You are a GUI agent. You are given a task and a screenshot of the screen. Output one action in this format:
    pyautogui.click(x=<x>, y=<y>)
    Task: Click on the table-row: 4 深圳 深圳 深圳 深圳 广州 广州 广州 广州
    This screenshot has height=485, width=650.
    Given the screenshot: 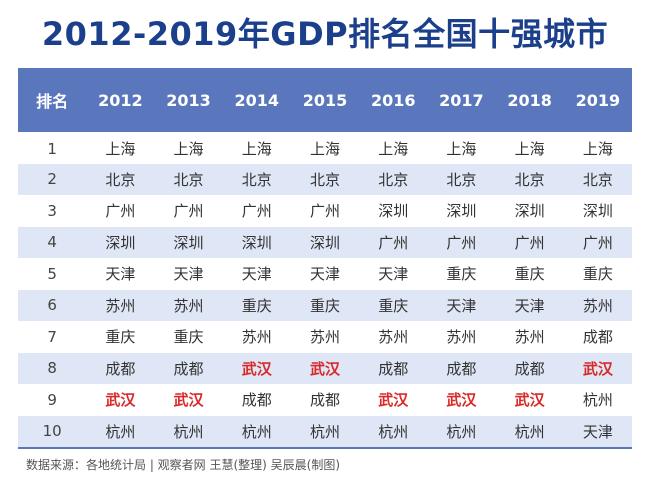 What is the action you would take?
    pyautogui.click(x=325, y=242)
    